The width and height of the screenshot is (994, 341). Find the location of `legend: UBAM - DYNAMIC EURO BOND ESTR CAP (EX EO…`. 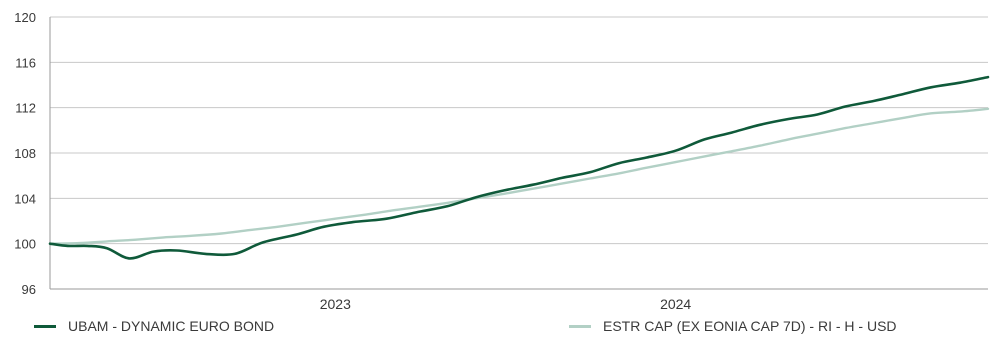

legend: UBAM - DYNAMIC EURO BOND ESTR CAP (EX EO… is located at coordinates (497, 329).